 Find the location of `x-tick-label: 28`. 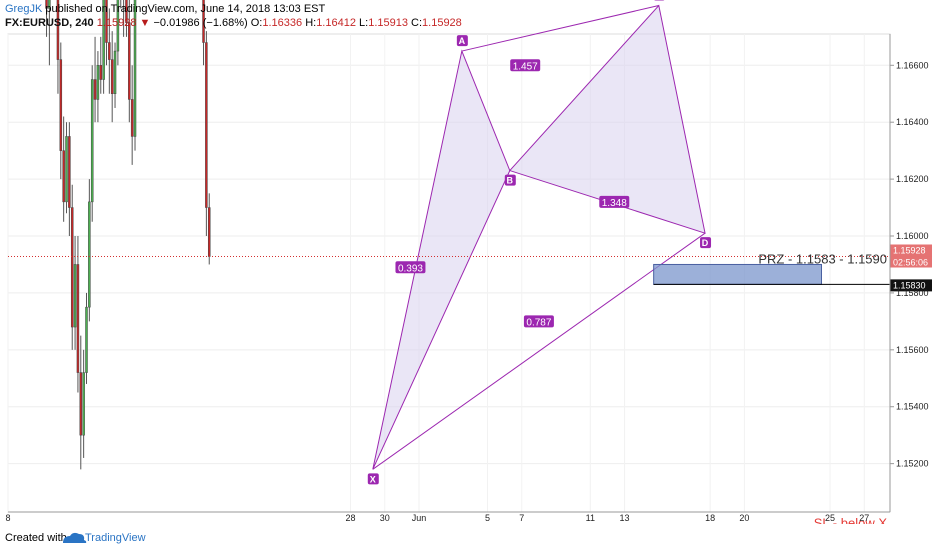

x-tick-label: 28 is located at coordinates (351, 518).